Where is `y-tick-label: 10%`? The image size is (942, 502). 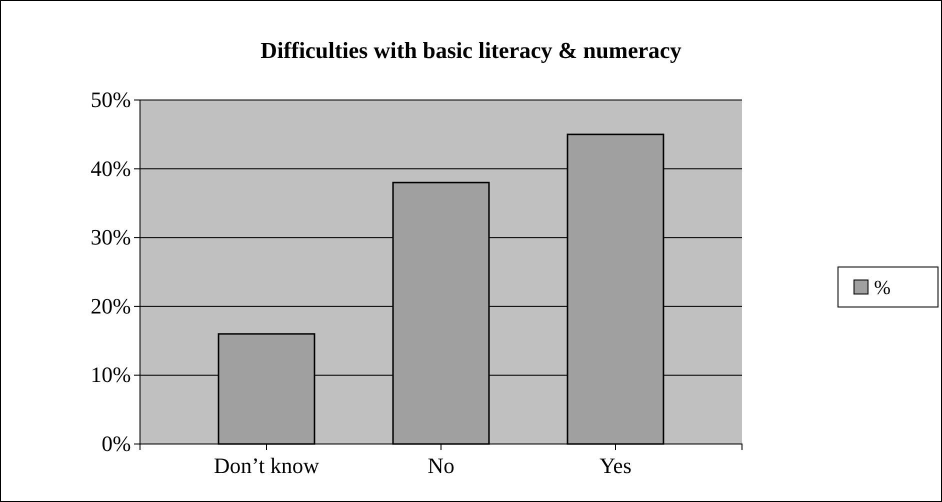
y-tick-label: 10% is located at coordinates (110, 375).